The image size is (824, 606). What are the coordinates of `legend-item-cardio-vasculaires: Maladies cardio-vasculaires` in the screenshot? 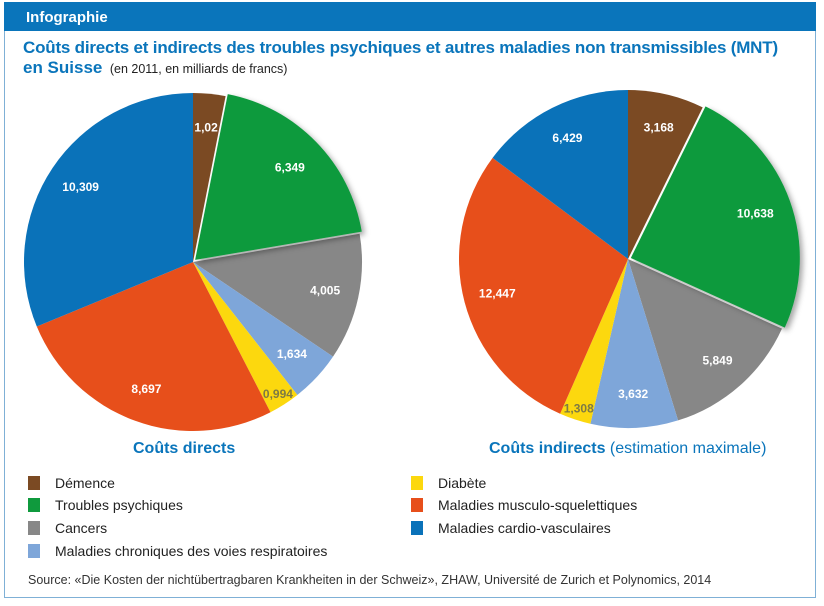 It's located at (511, 528).